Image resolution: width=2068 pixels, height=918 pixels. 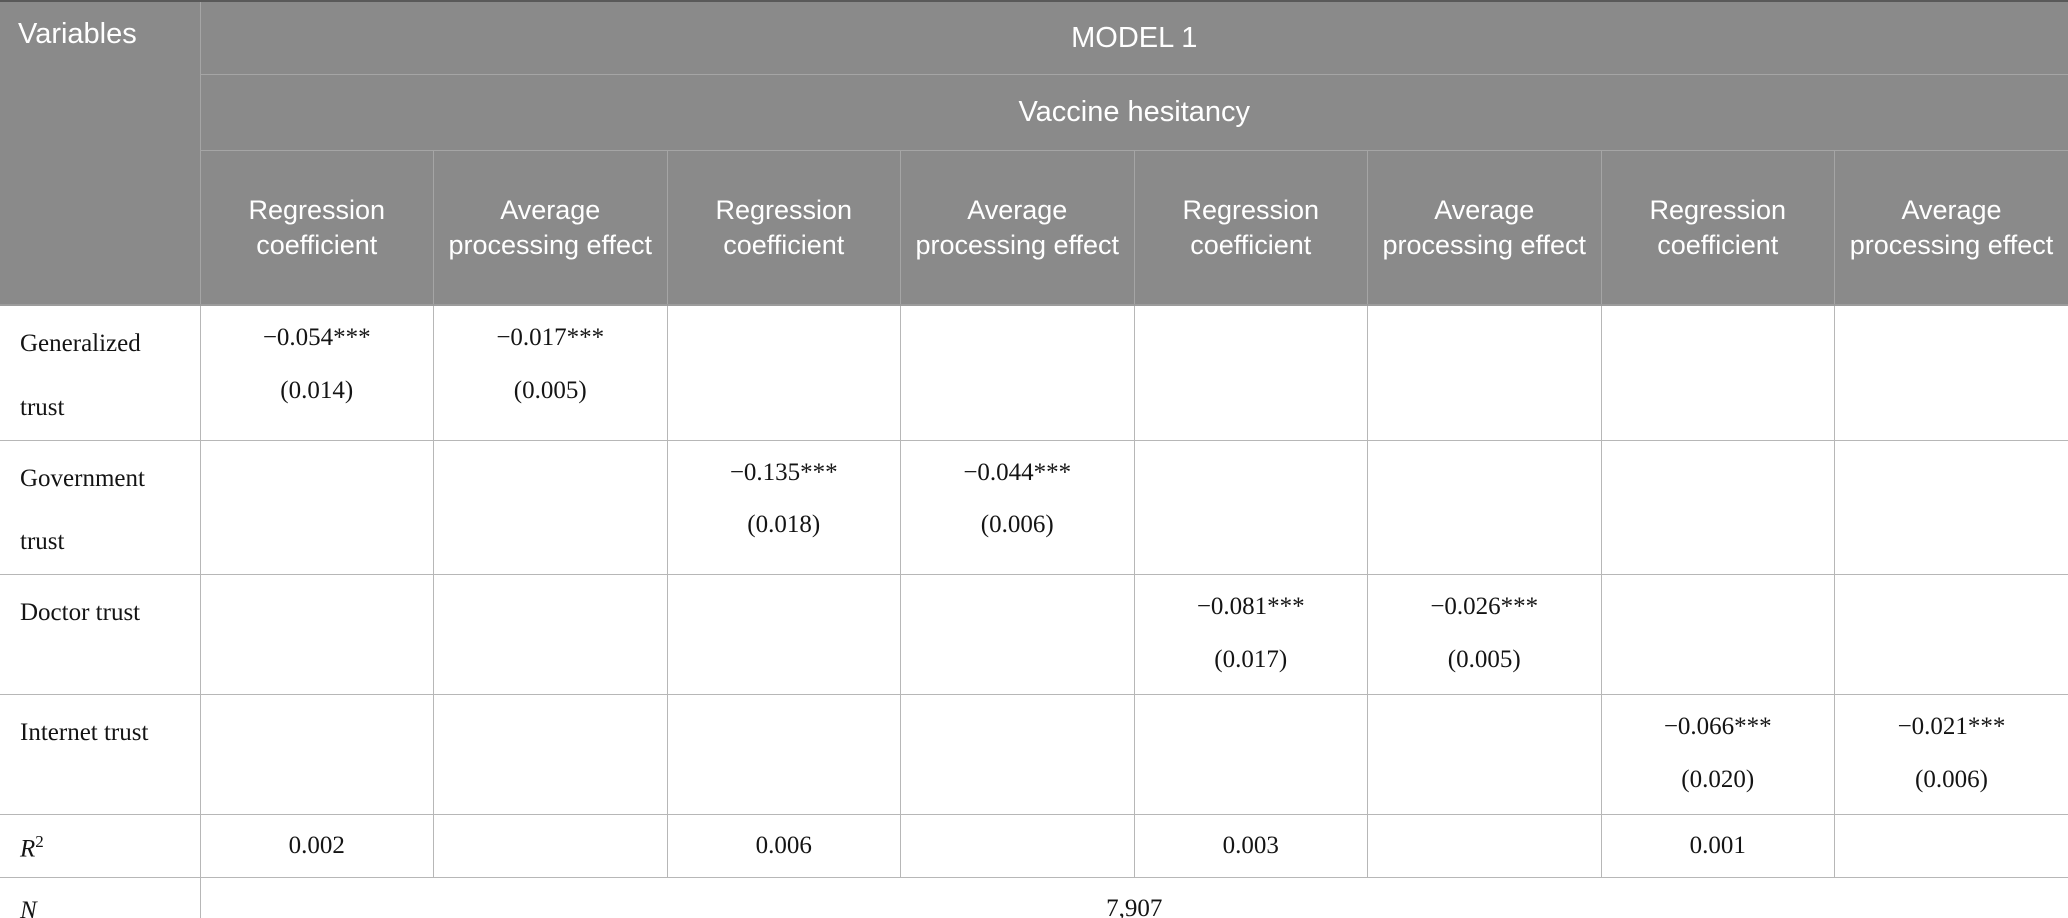 I want to click on column-header-4: Average processing effect, so click(x=1017, y=228).